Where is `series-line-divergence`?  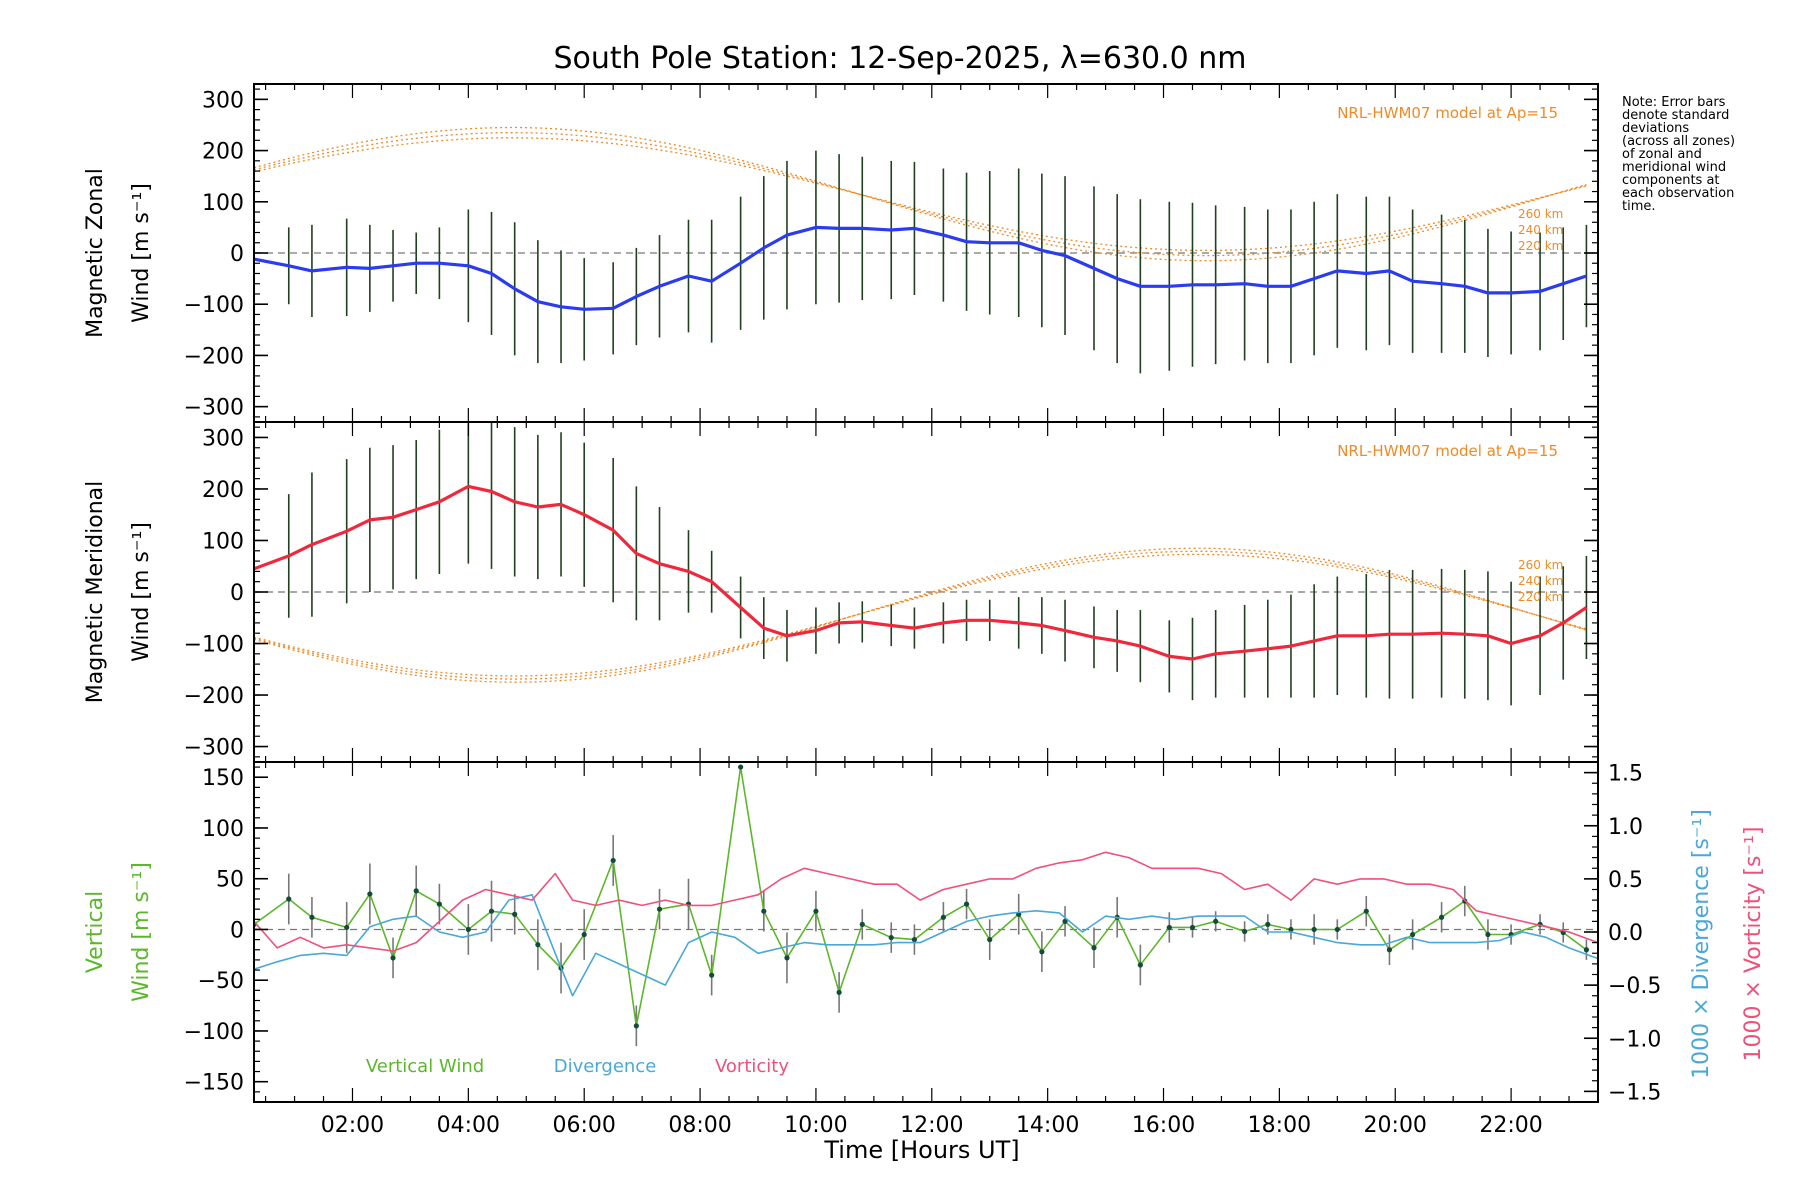 series-line-divergence is located at coordinates (926, 945).